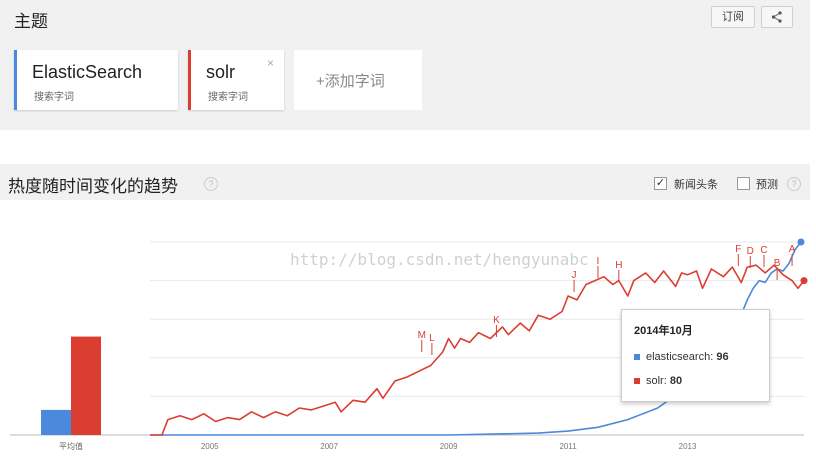  I want to click on topic-term: solr, so click(221, 72).